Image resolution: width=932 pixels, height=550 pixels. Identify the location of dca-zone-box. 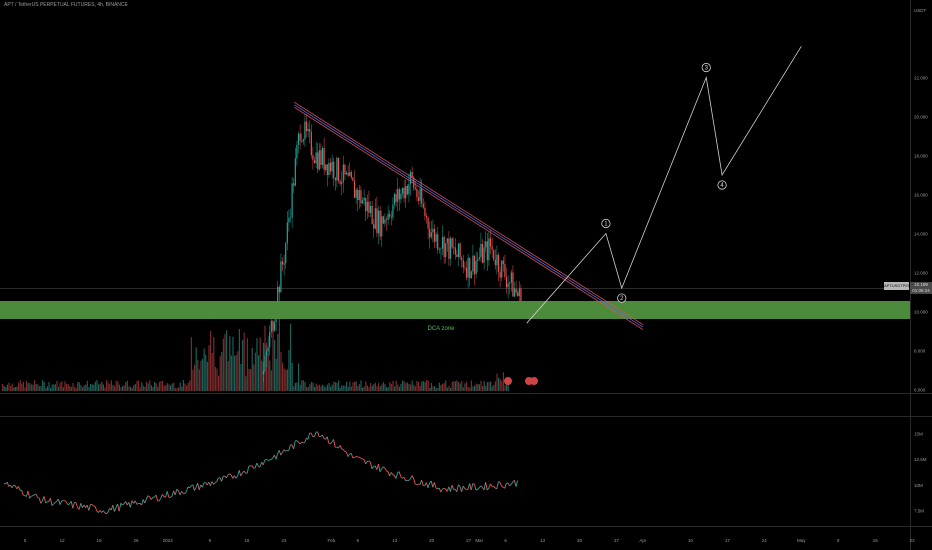
(455, 310).